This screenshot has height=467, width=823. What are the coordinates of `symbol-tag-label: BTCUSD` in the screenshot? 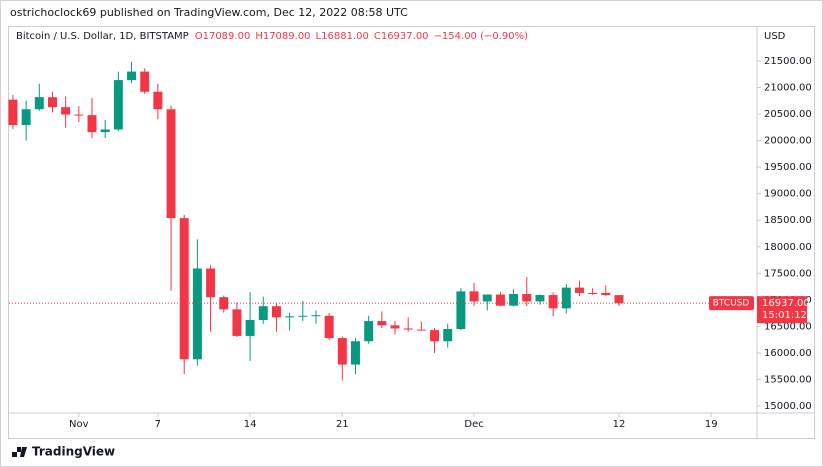 It's located at (731, 304).